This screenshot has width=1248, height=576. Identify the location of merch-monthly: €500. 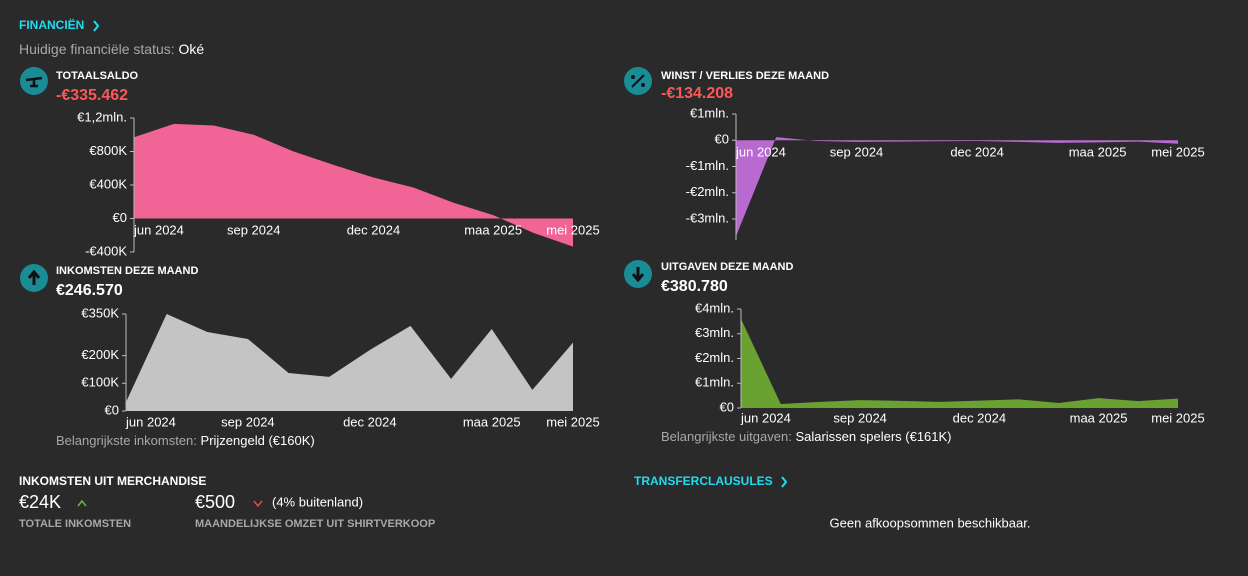
(215, 502).